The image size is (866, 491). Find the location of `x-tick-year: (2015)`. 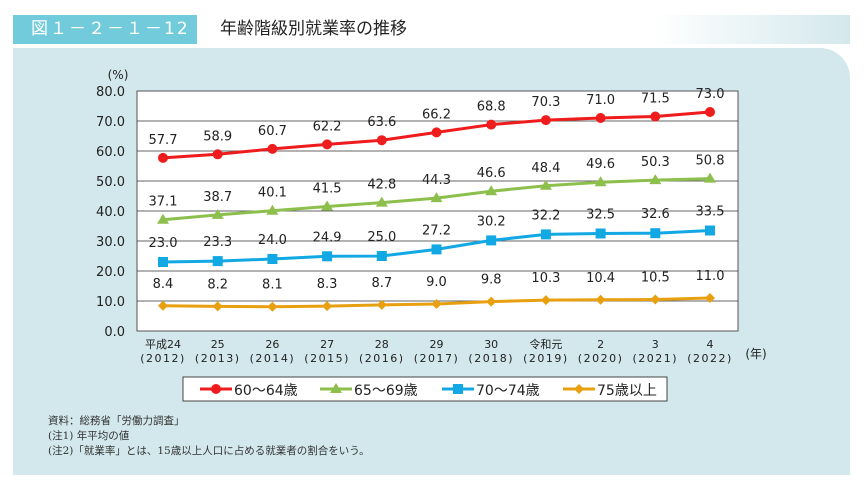

x-tick-year: (2015) is located at coordinates (327, 358).